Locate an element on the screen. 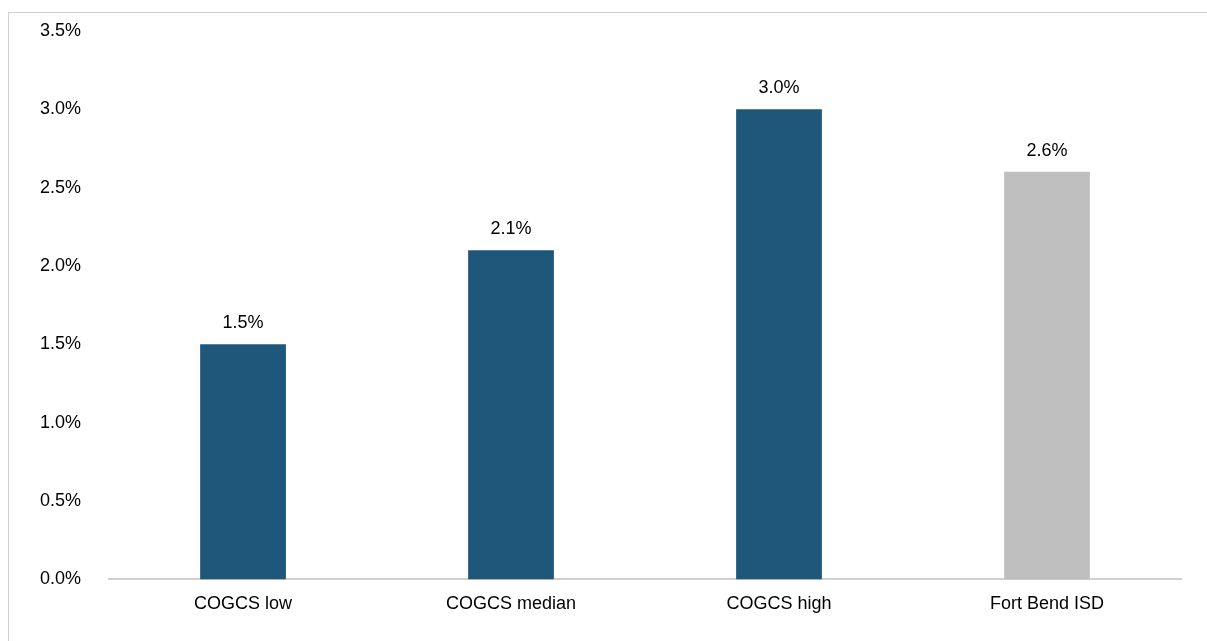  y-tick-label: 3.0% is located at coordinates (61, 108).